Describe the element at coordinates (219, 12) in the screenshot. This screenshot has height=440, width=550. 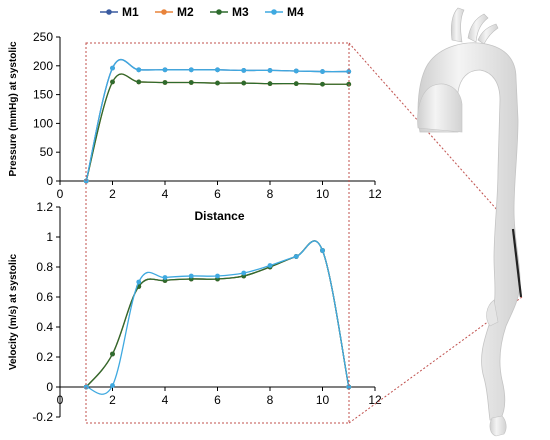
I see `legend-marker-m3` at that location.